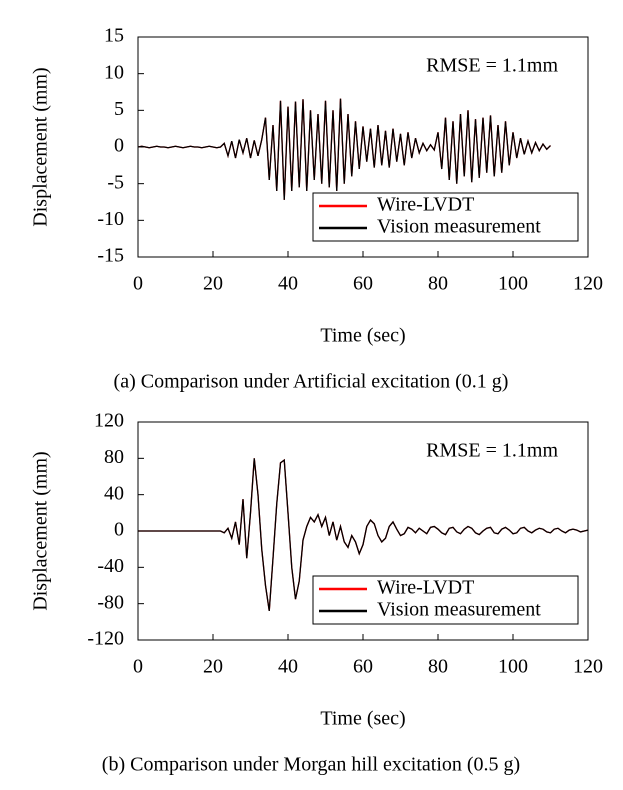  What do you see at coordinates (114, 457) in the screenshot?
I see `y-tick-label: 80` at bounding box center [114, 457].